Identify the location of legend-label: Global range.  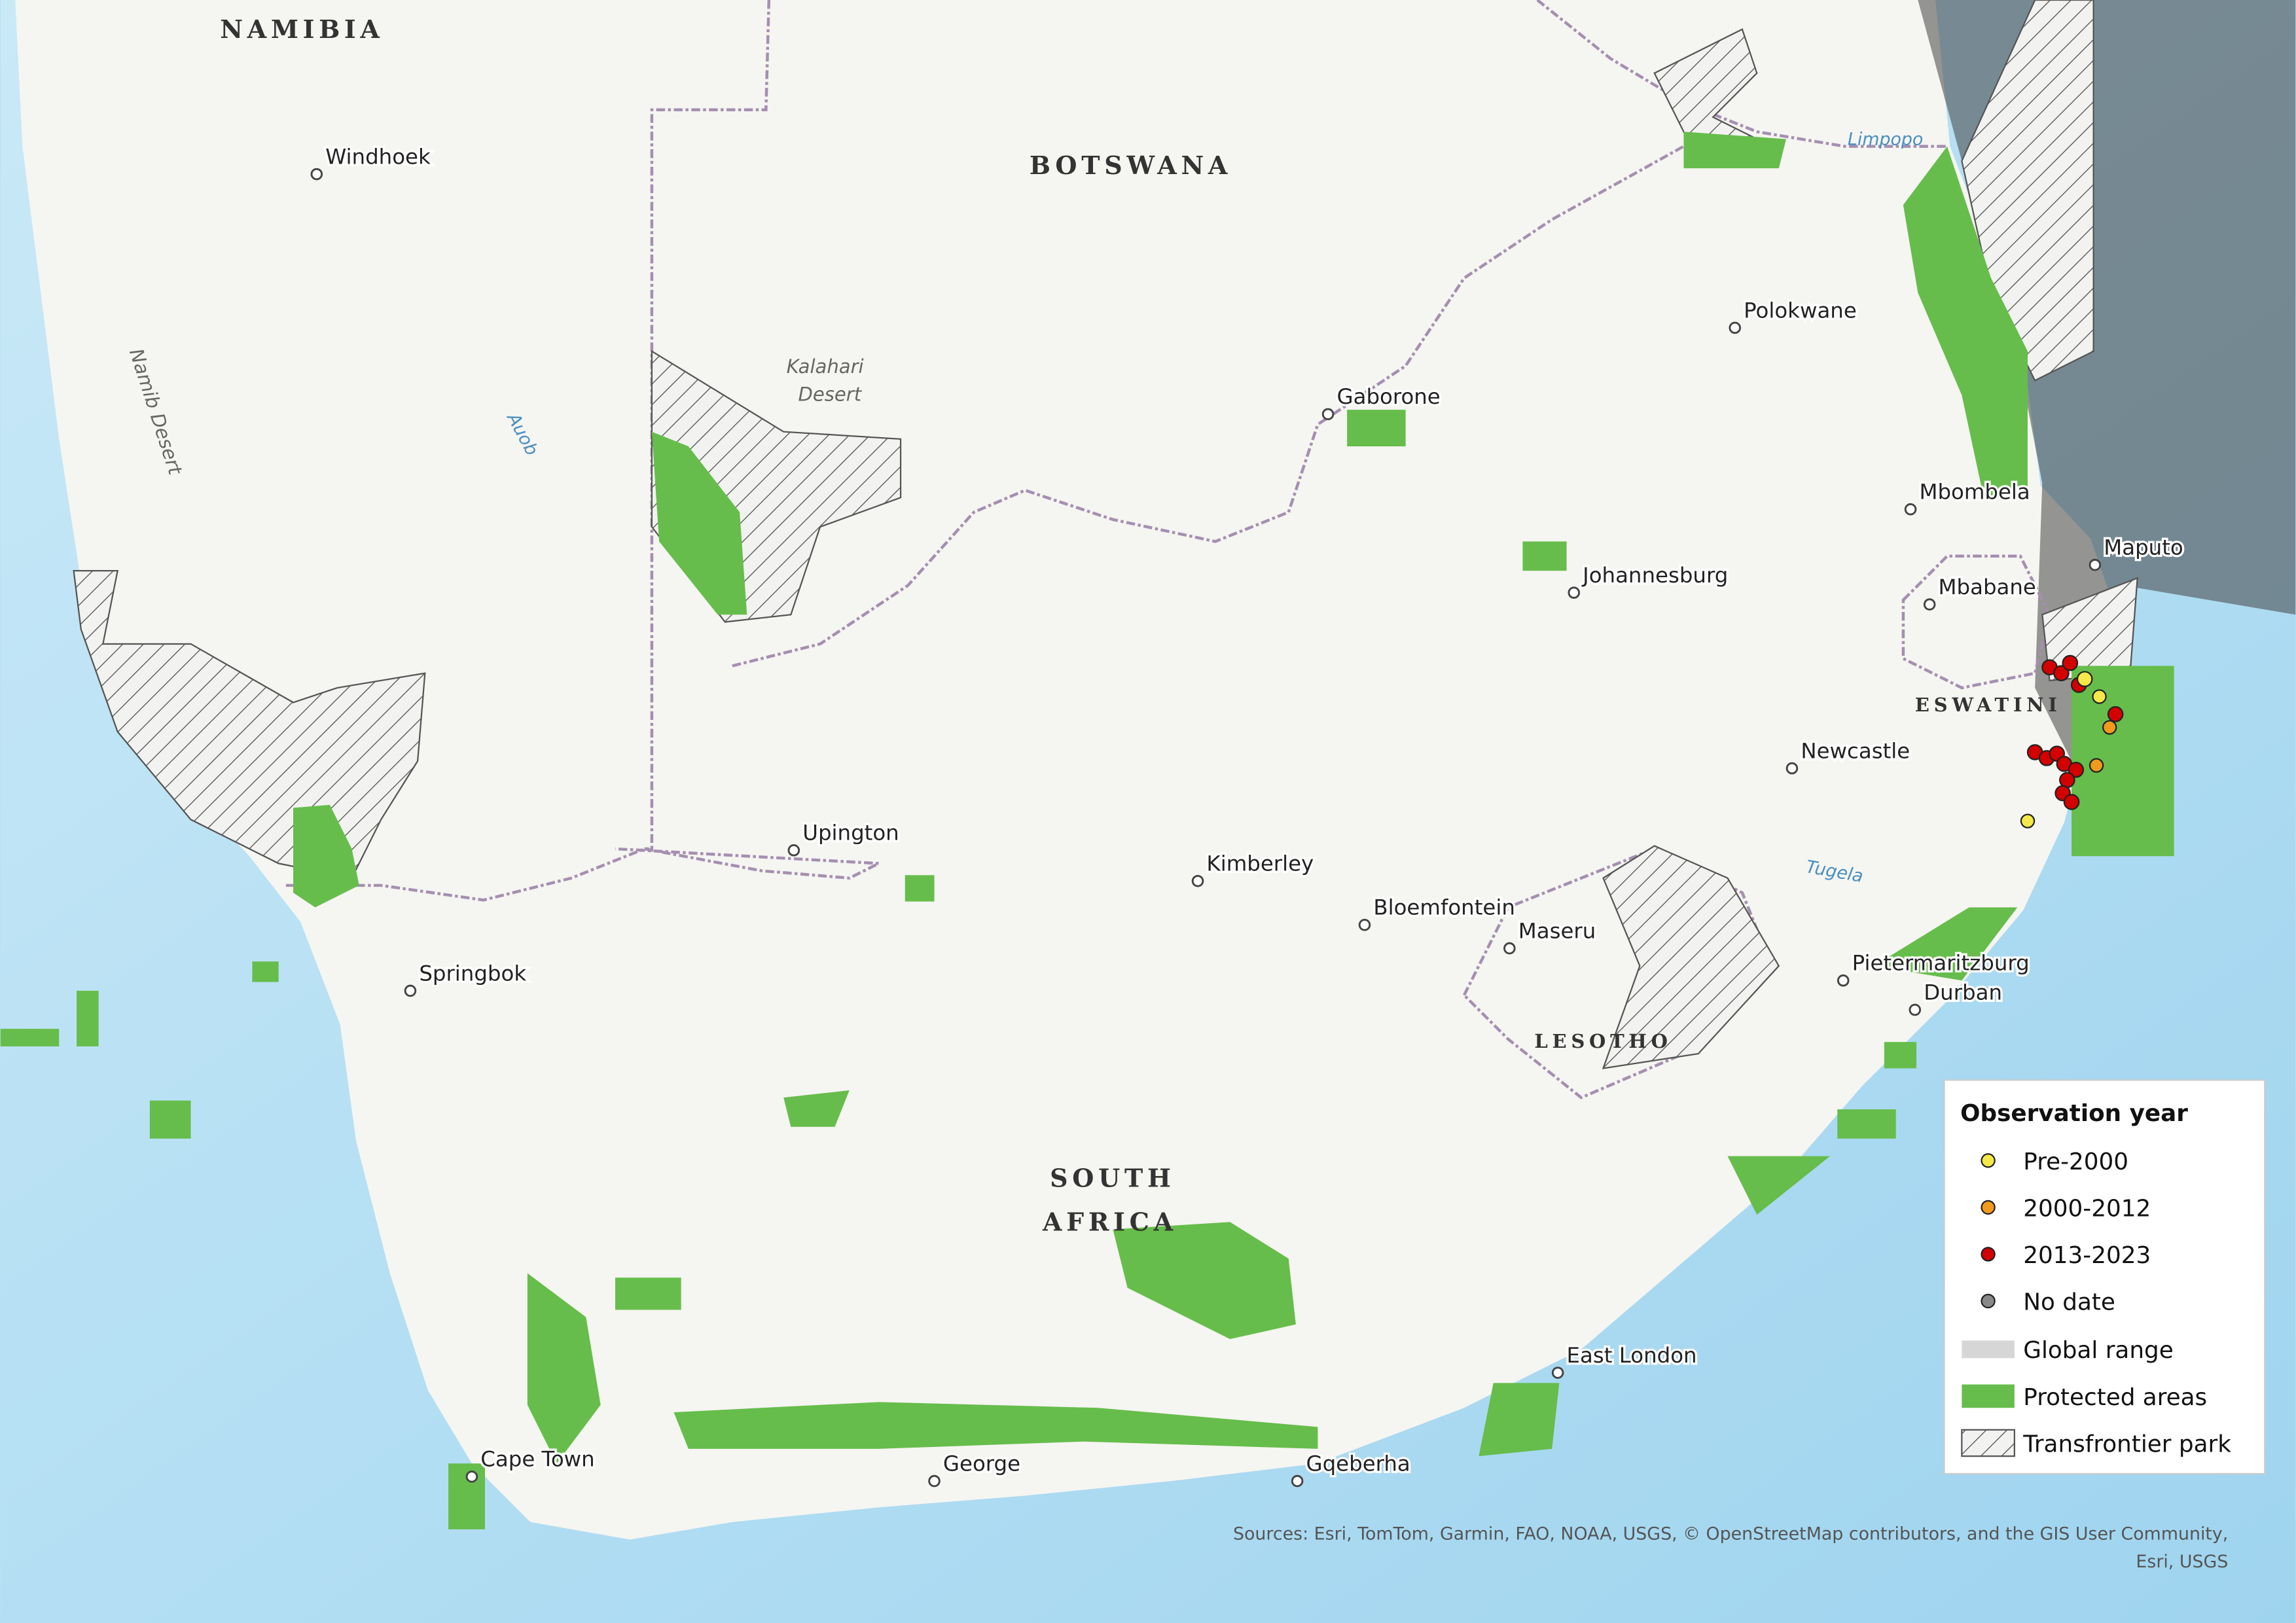
(2098, 1350).